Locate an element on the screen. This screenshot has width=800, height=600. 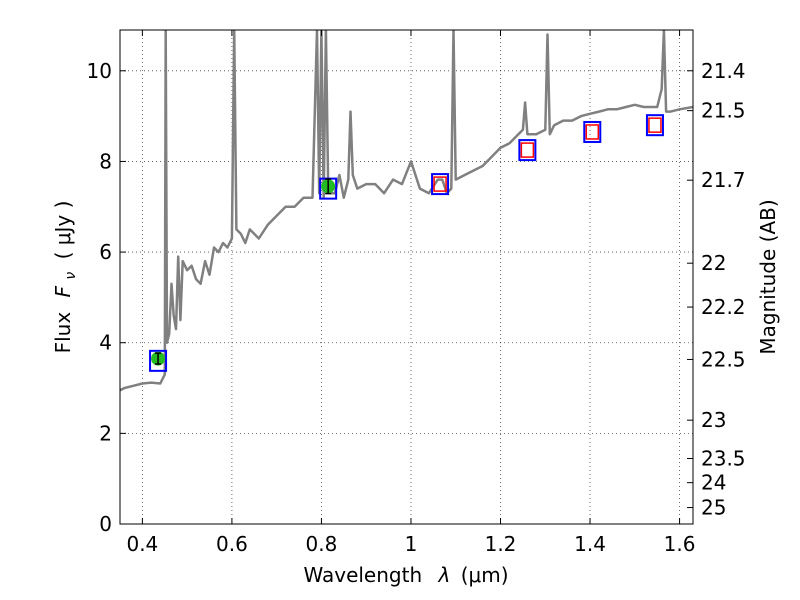
x-tick-label: 1 is located at coordinates (411, 544).